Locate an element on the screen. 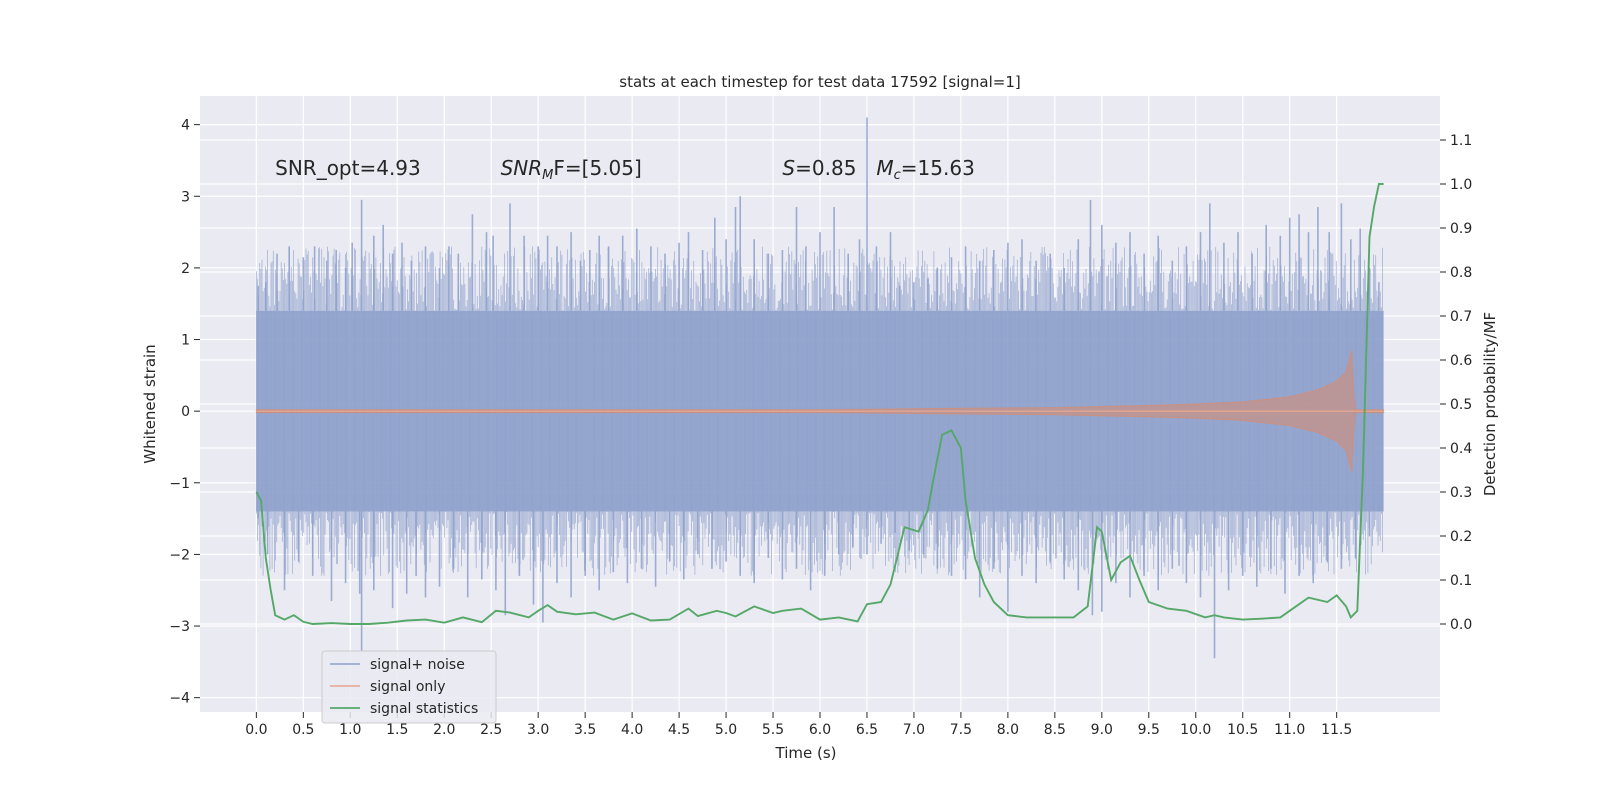 This screenshot has height=804, width=1600. y-tick-label-right: 0.2 is located at coordinates (1461, 537).